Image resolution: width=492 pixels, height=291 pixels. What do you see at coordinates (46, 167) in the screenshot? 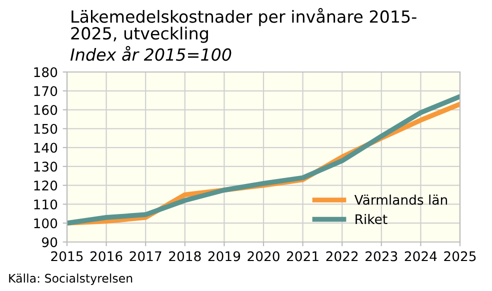
I see `y-tick-label: 130` at bounding box center [46, 167].